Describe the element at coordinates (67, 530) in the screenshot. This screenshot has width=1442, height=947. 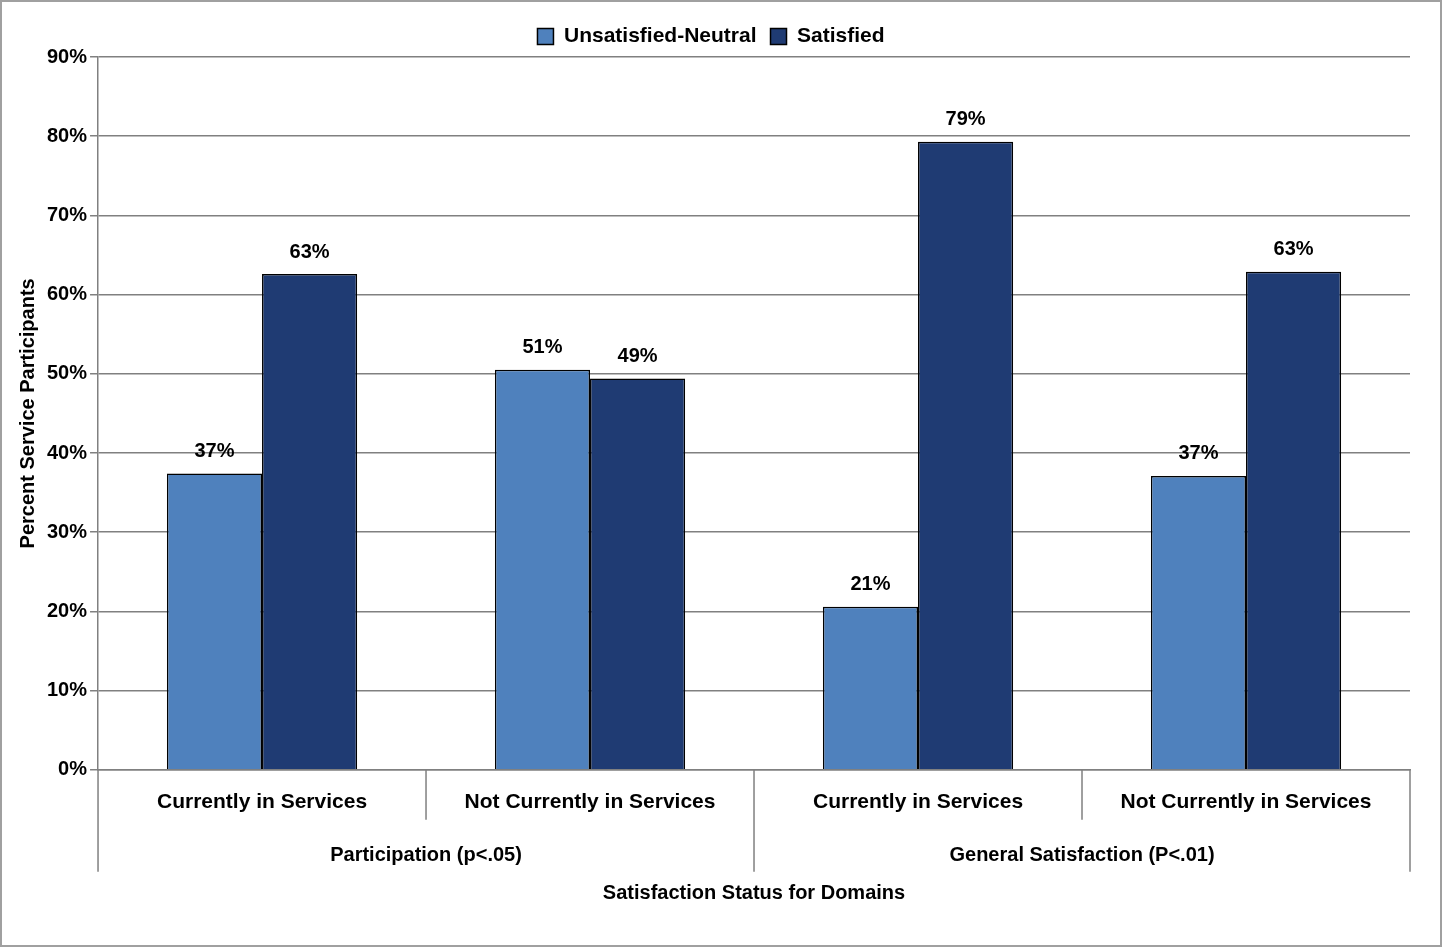
I see `y-tick-label: 30%` at that location.